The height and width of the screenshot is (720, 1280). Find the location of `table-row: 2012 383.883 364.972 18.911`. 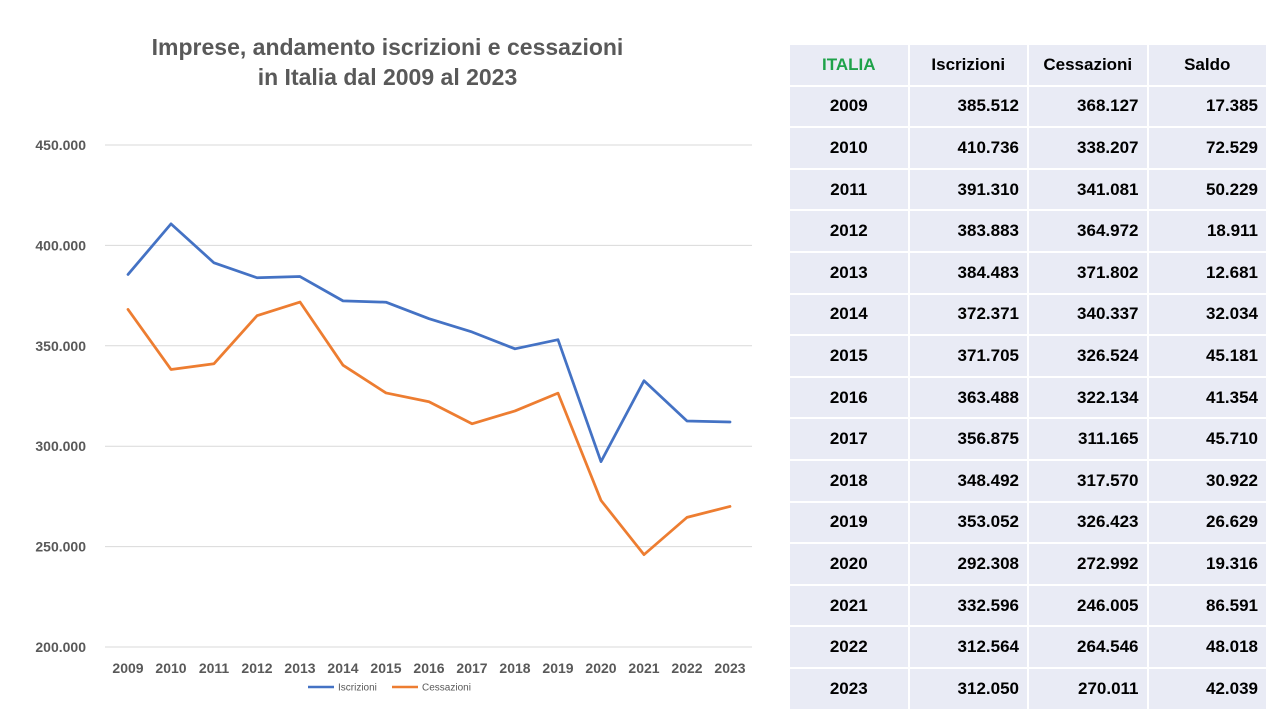

table-row: 2012 383.883 364.972 18.911 is located at coordinates (1028, 231).